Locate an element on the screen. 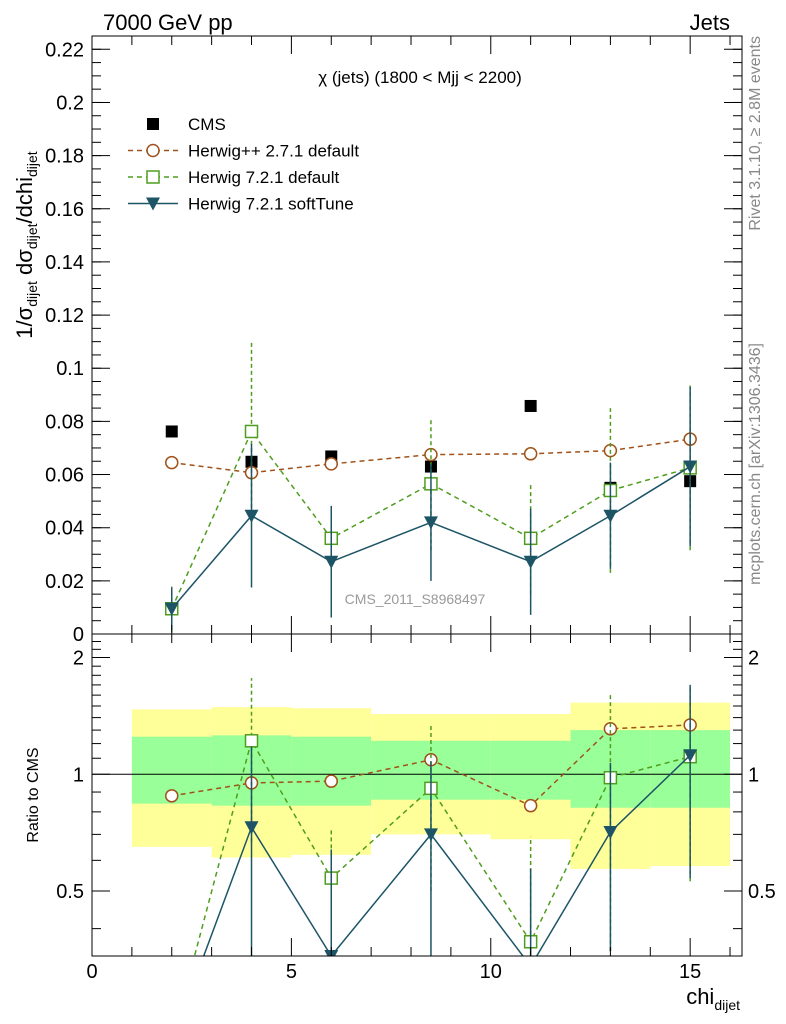 This screenshot has width=786, height=1024. header-left: 7000 GeV pp is located at coordinates (168, 22).